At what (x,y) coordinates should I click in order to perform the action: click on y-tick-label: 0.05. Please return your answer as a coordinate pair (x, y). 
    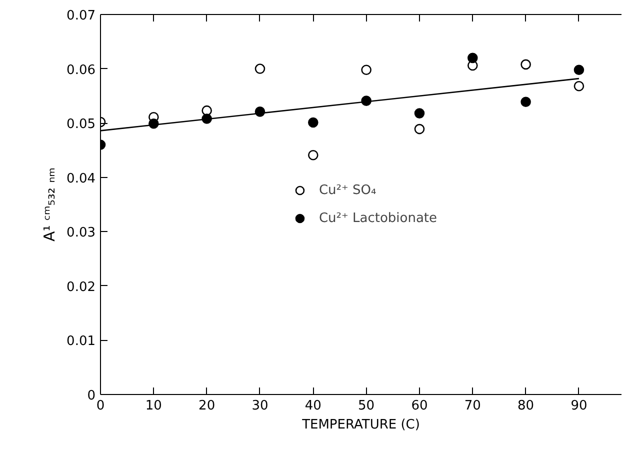
    Looking at the image, I should click on (81, 124).